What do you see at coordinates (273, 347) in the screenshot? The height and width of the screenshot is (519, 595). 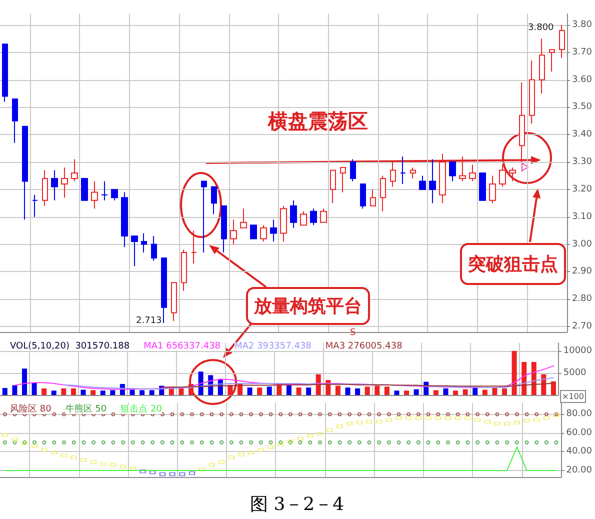 I see `text: MA2 393357.438` at bounding box center [273, 347].